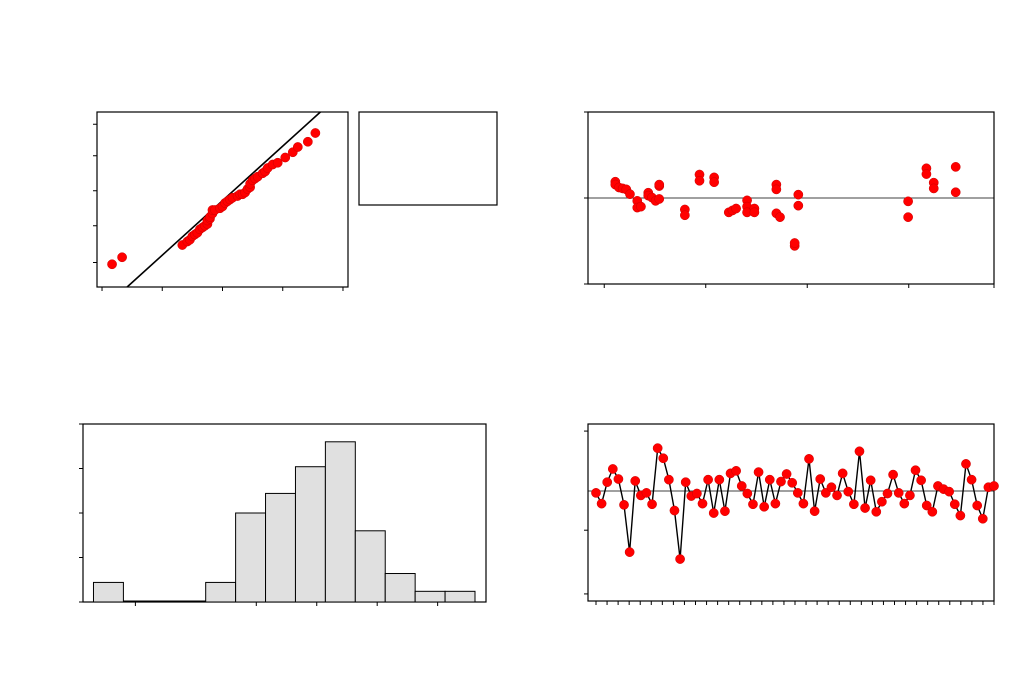 This screenshot has width=1019, height=680. I want to click on plot-frame, so click(791, 512).